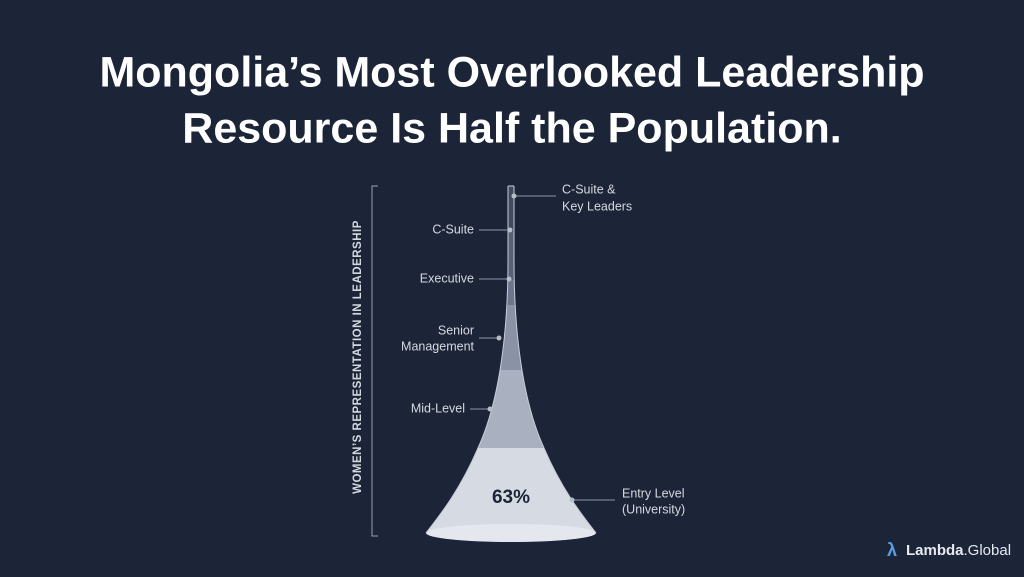 This screenshot has width=1024, height=577. What do you see at coordinates (892, 550) in the screenshot?
I see `brand-logo: λ` at bounding box center [892, 550].